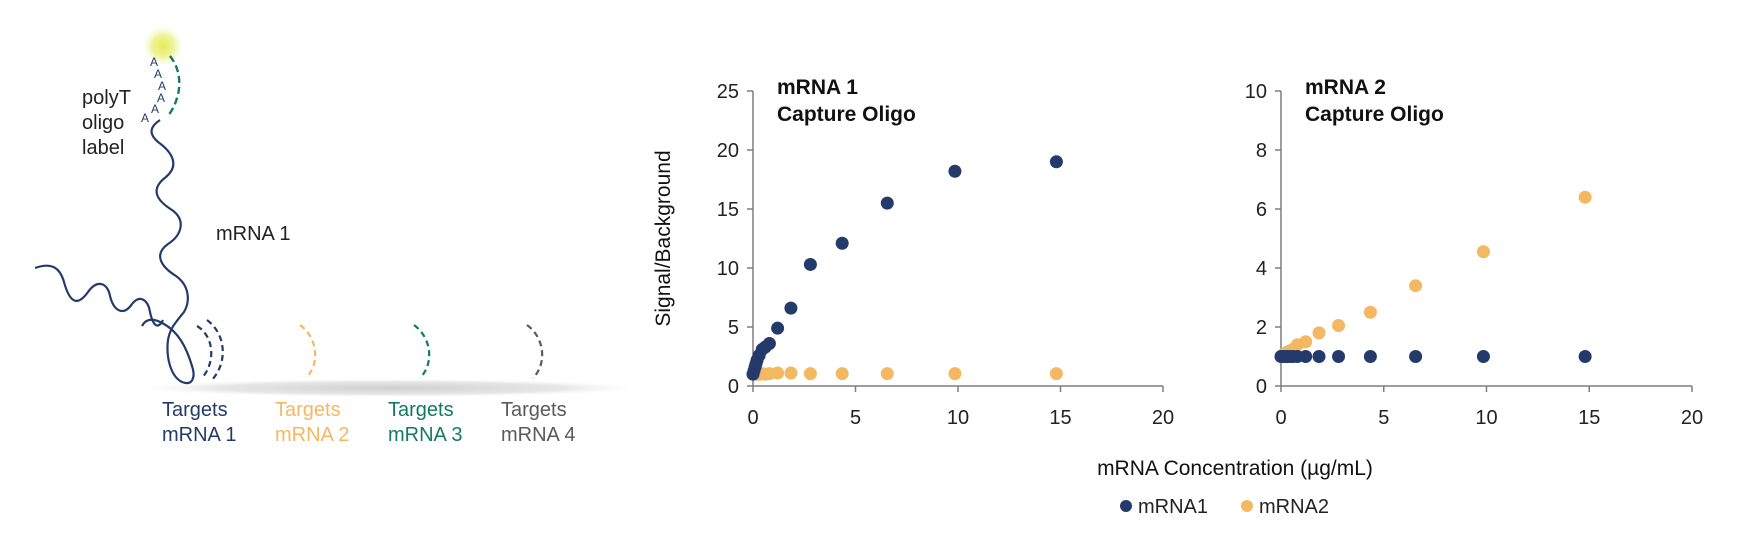 The height and width of the screenshot is (546, 1740). I want to click on target-mrna2-line1: Targets, so click(308, 410).